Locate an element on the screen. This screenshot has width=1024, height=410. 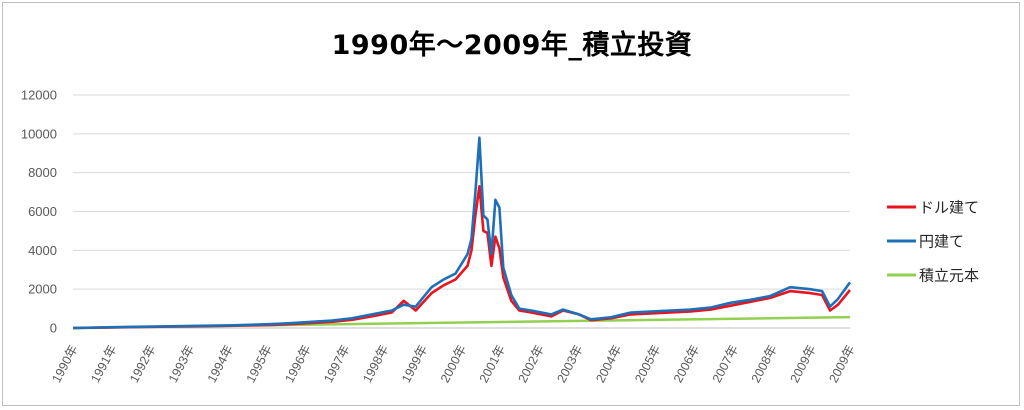
x-tick-label: 1993年 is located at coordinates (181, 364).